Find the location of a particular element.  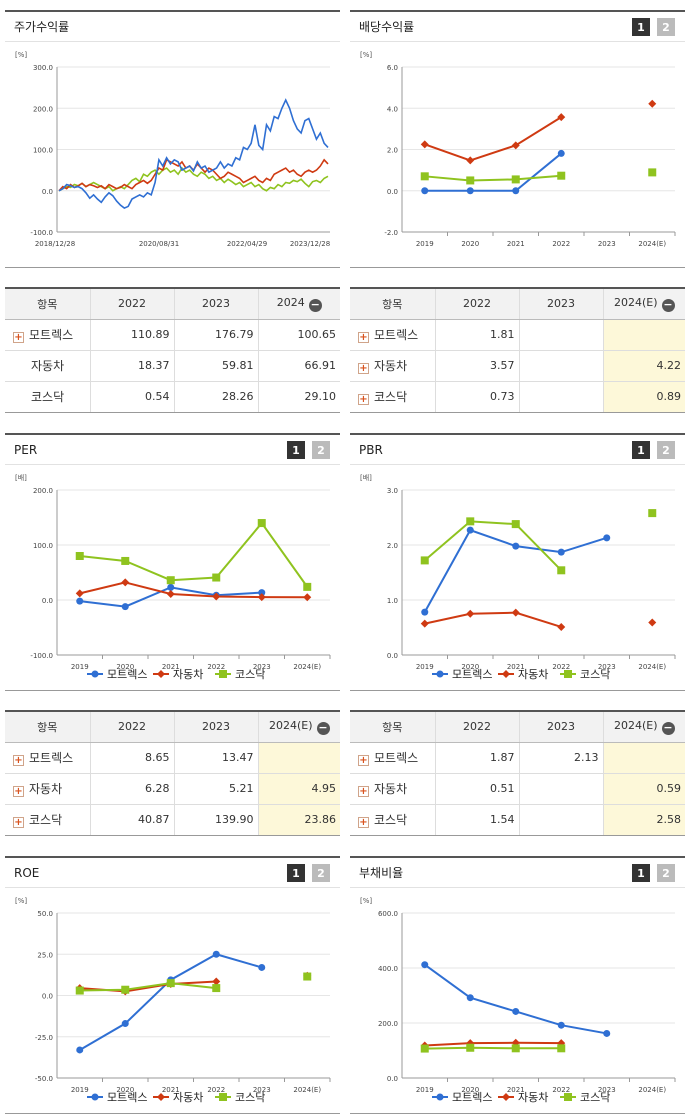

table-cell: 2.58 is located at coordinates (643, 820).